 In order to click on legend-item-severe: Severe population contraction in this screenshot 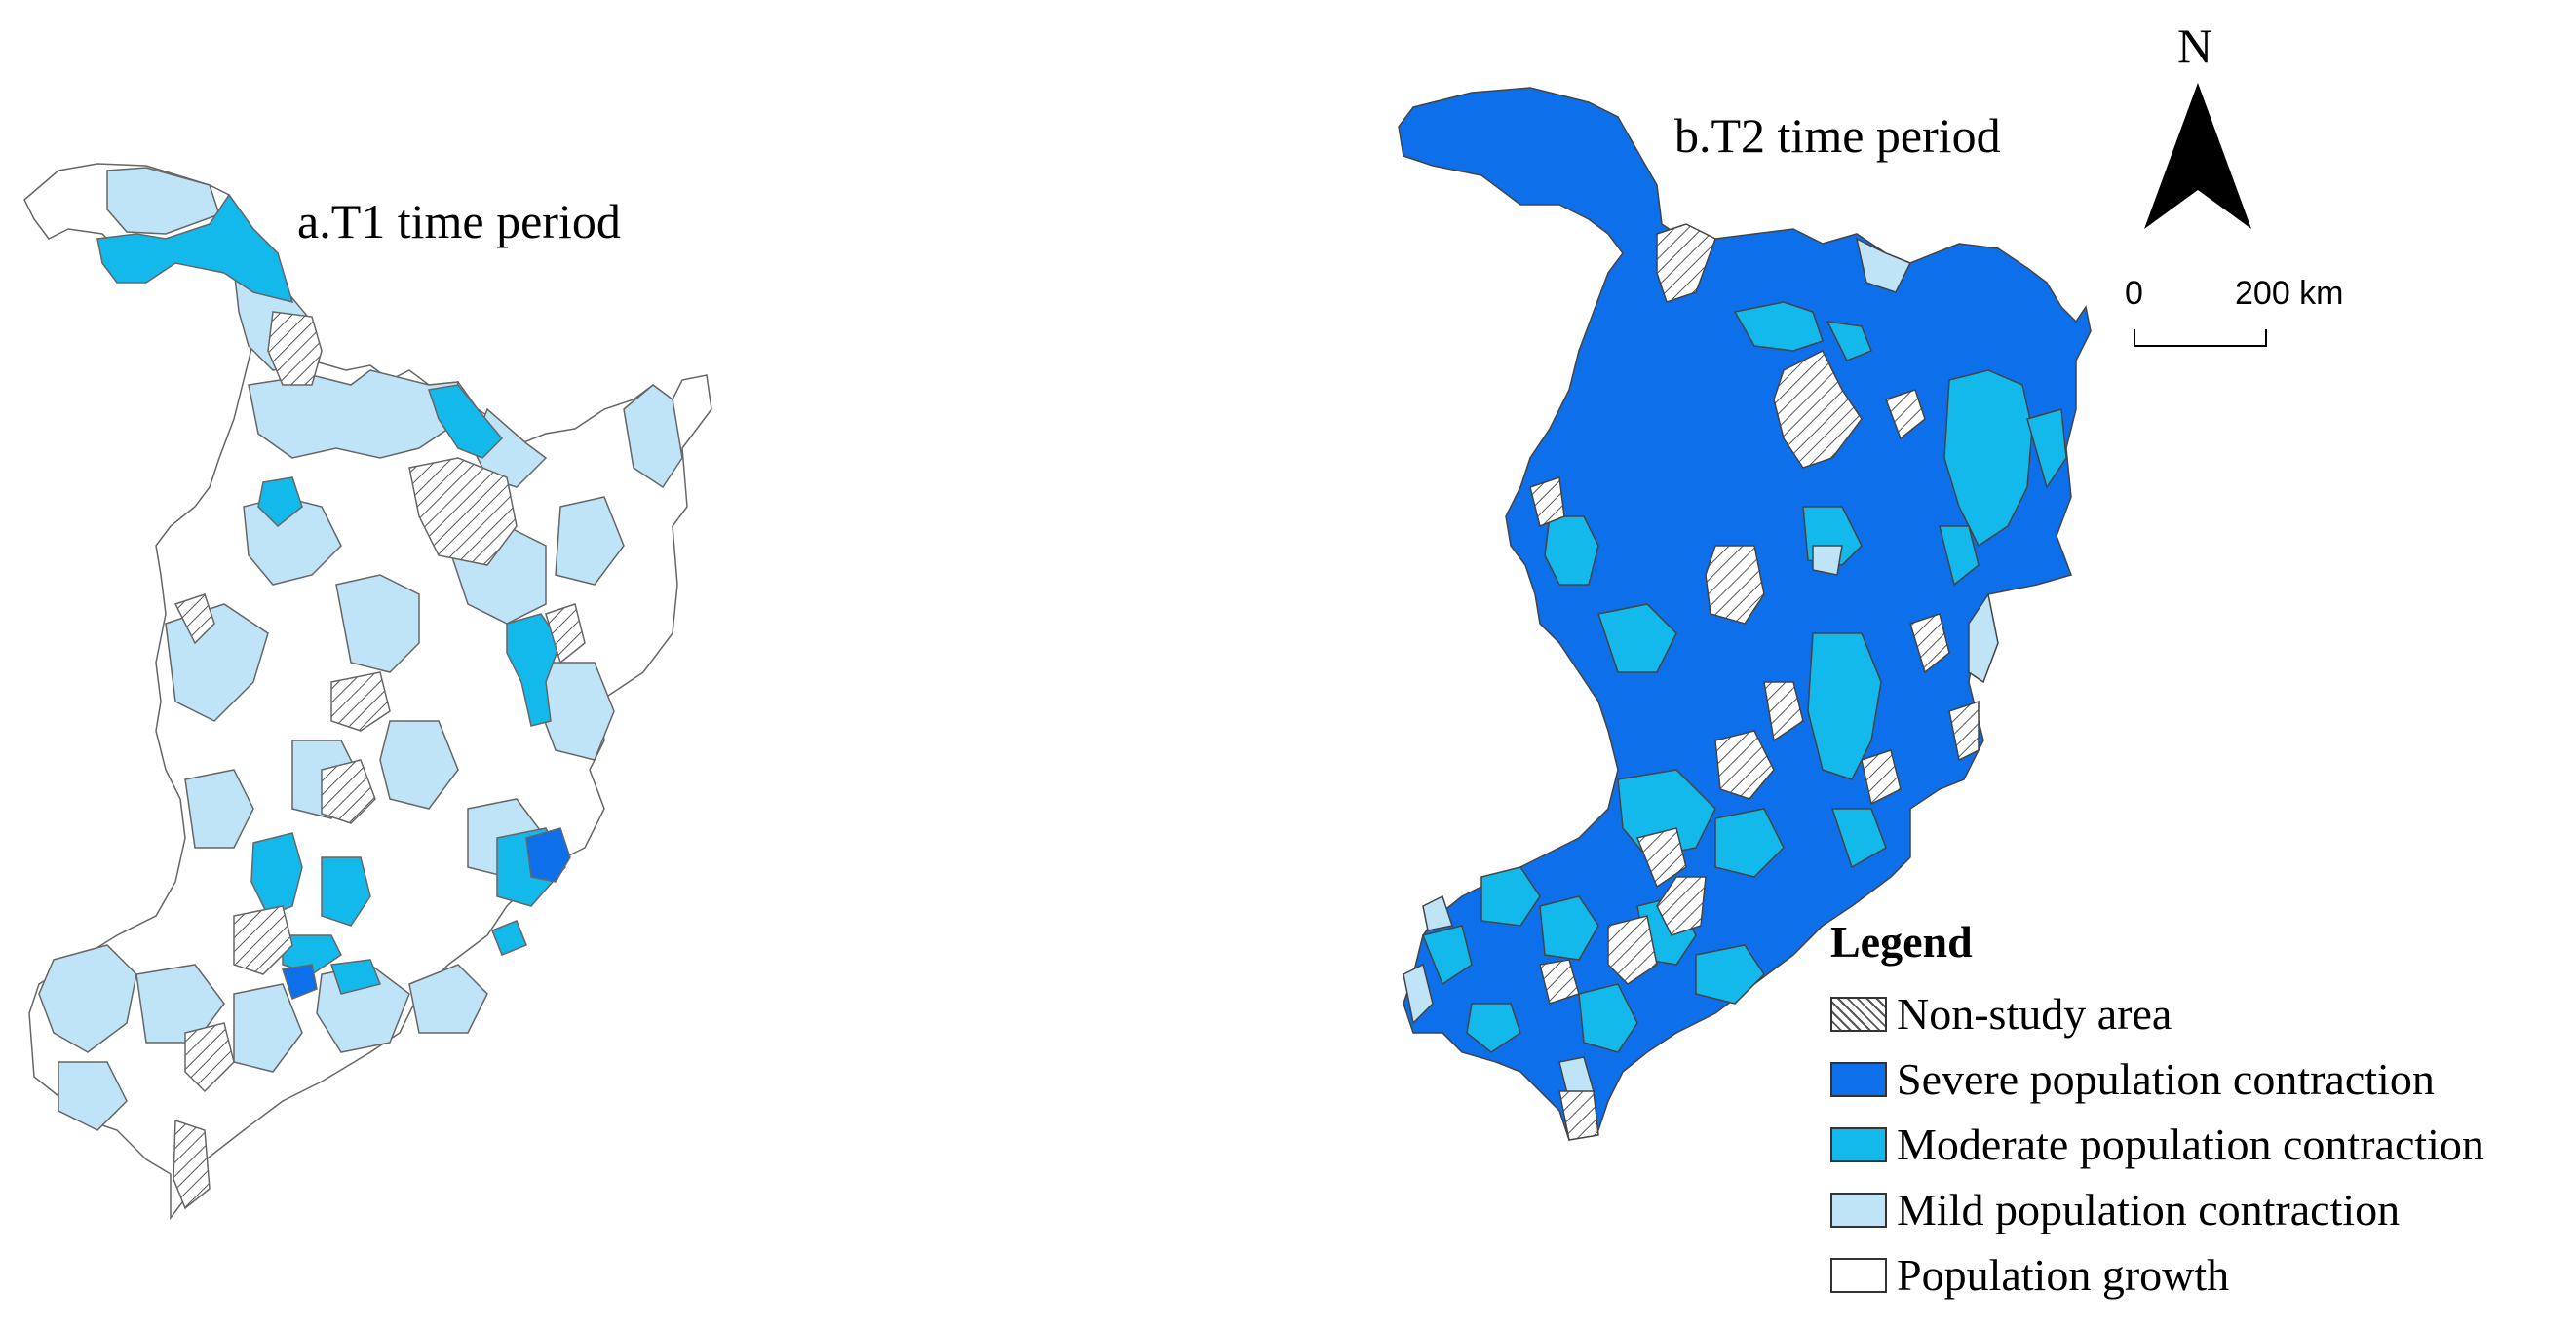, I will do `click(2157, 1079)`.